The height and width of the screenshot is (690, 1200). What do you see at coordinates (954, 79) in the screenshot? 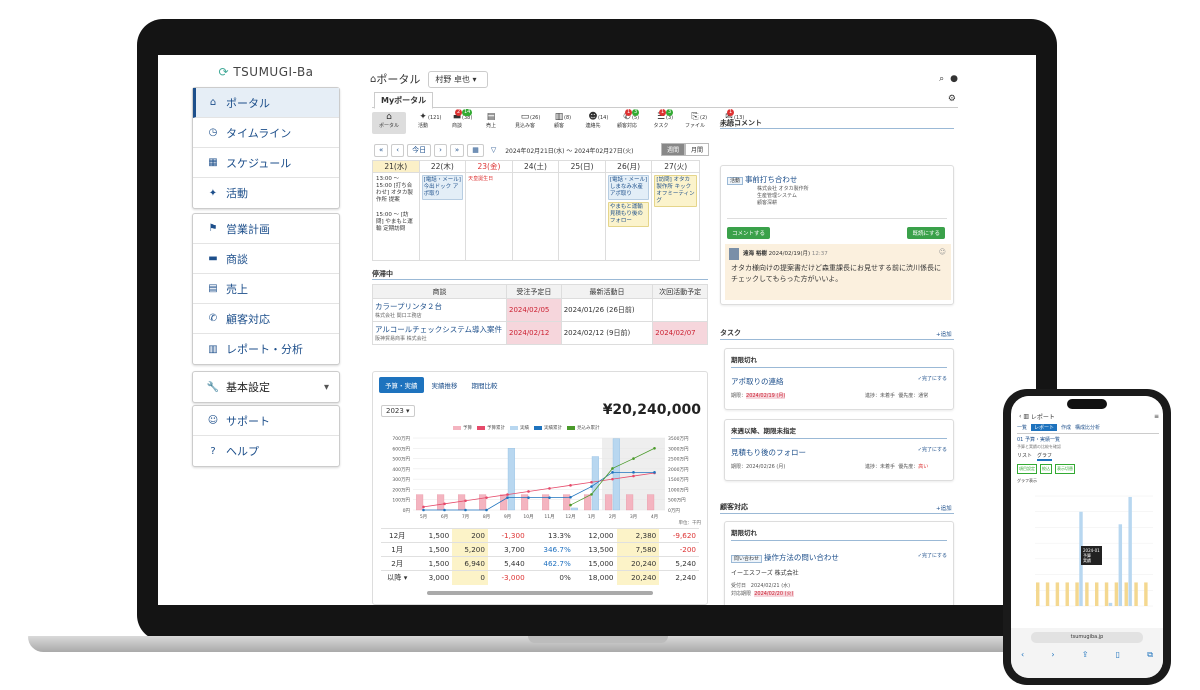
I see `user-icon: ●` at bounding box center [954, 79].